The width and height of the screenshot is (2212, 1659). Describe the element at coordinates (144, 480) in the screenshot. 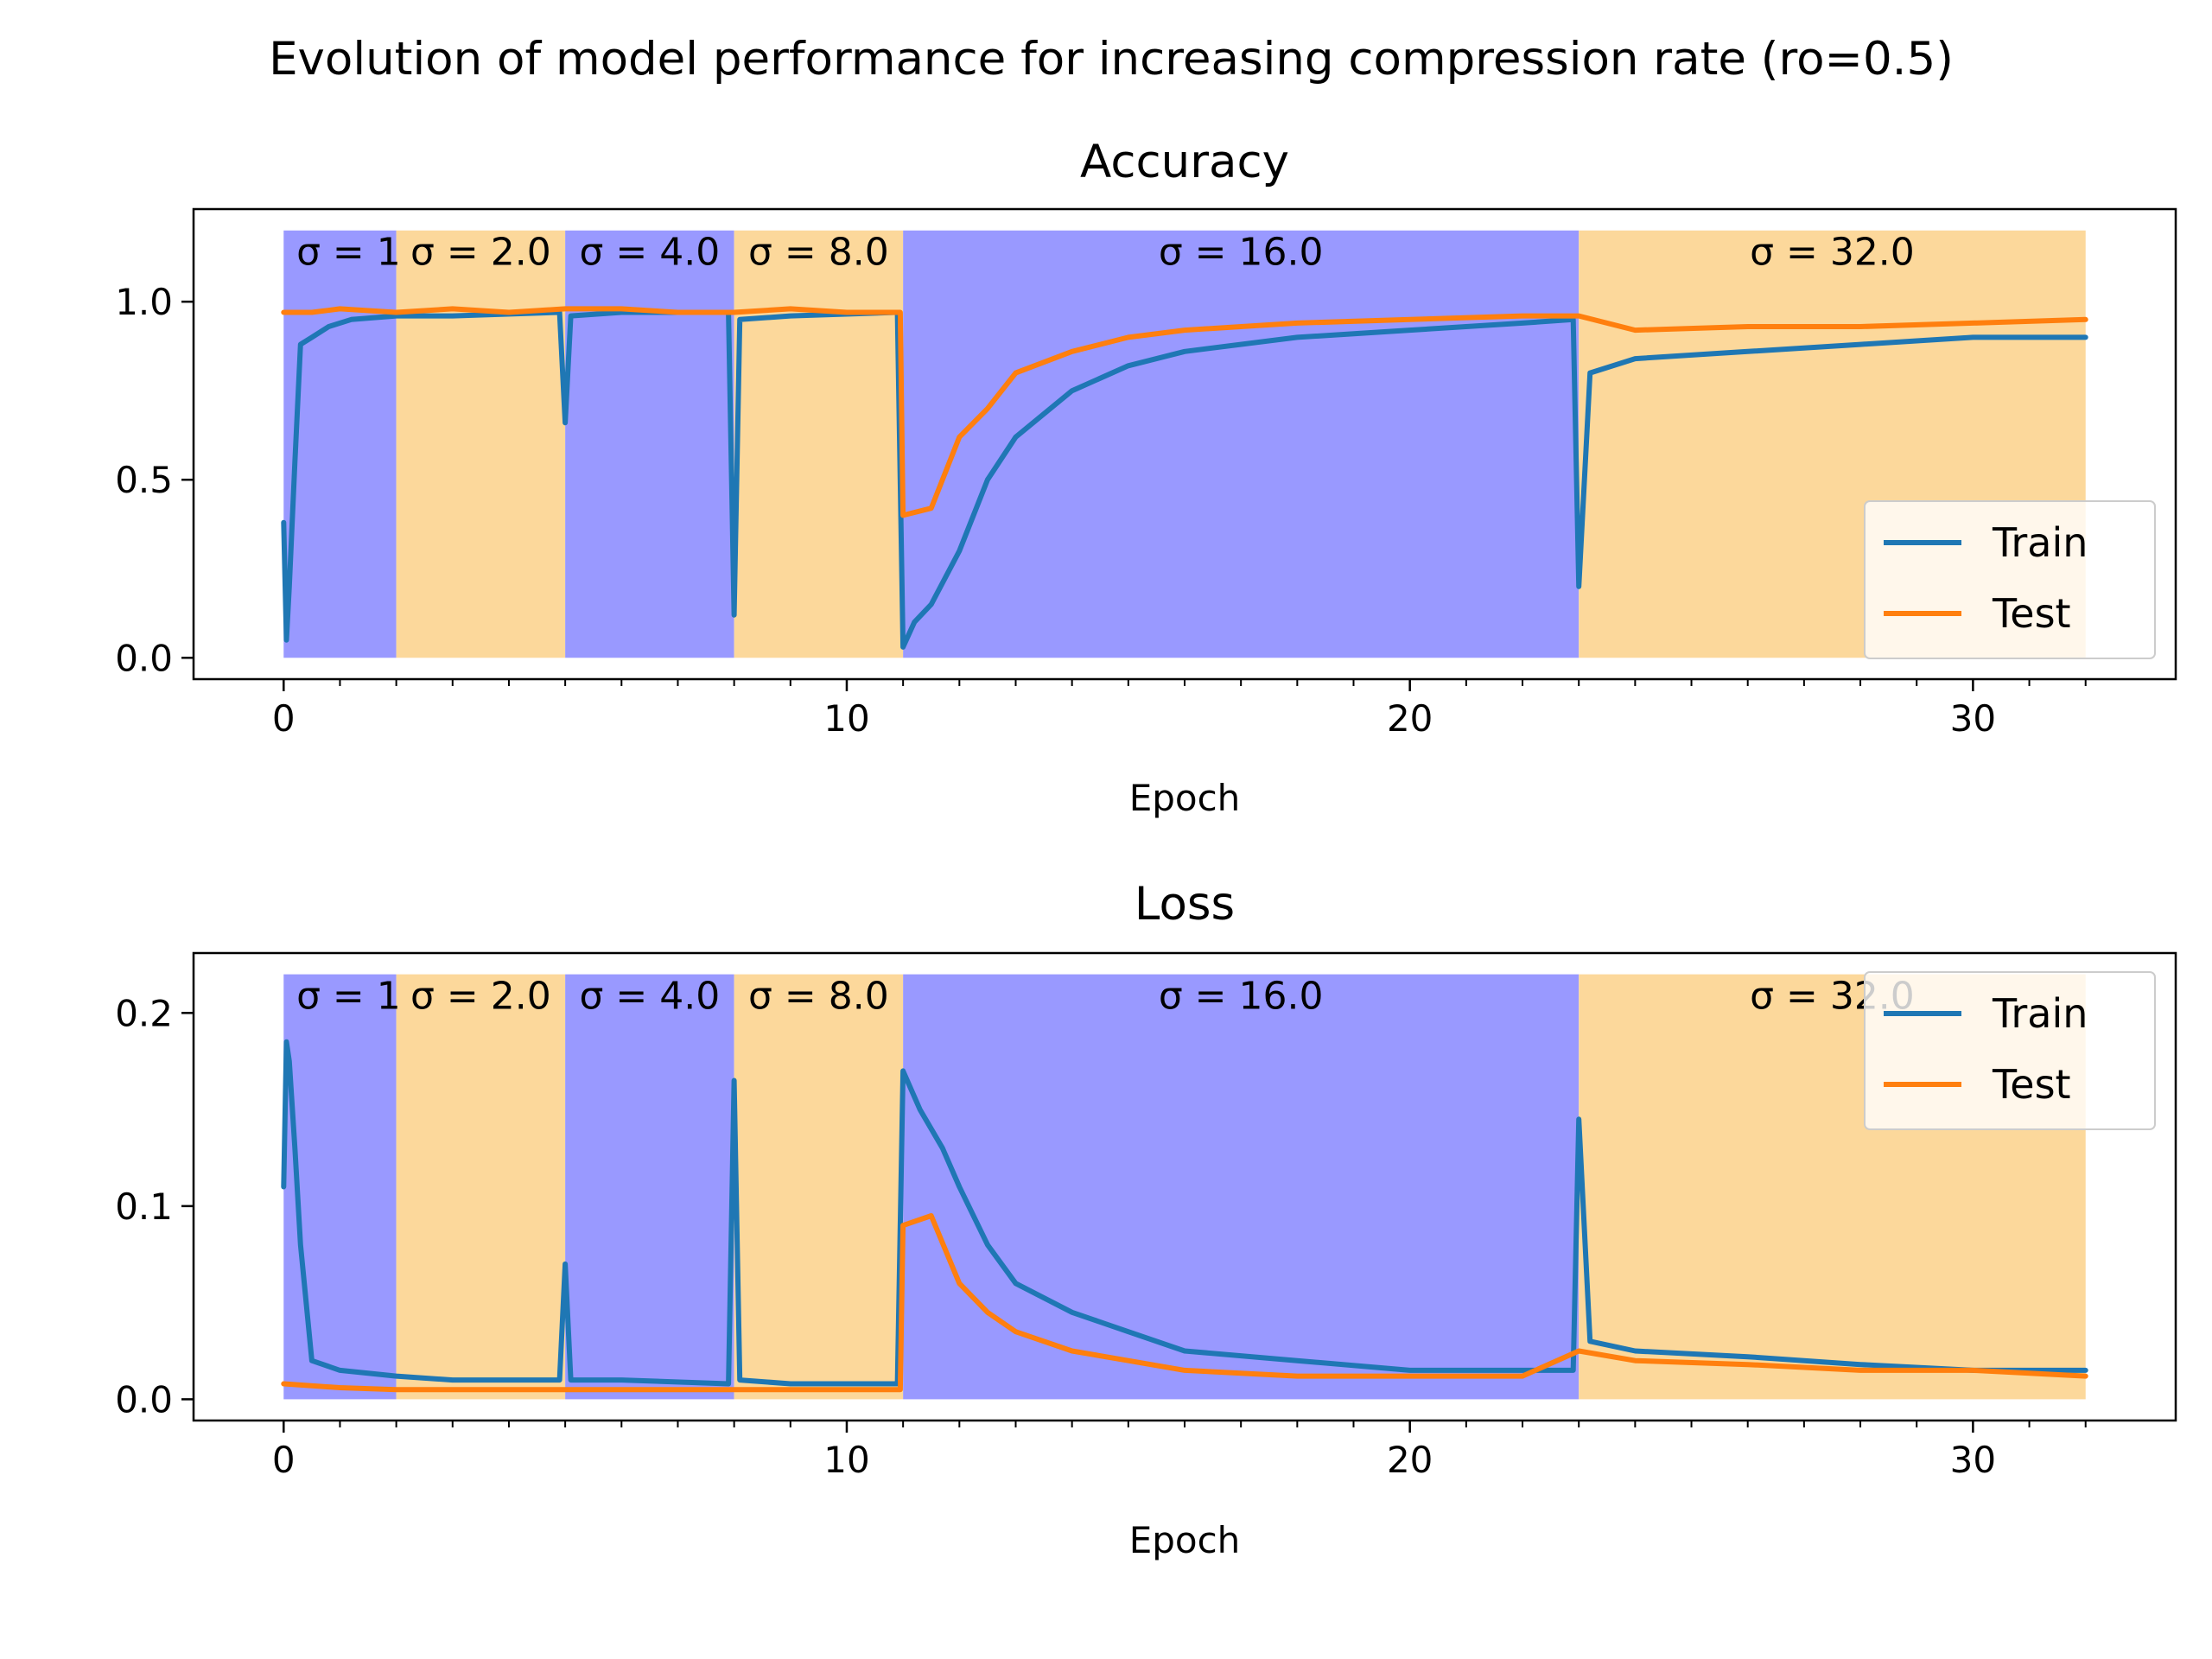

I see `y-tick-label: 0.5` at that location.